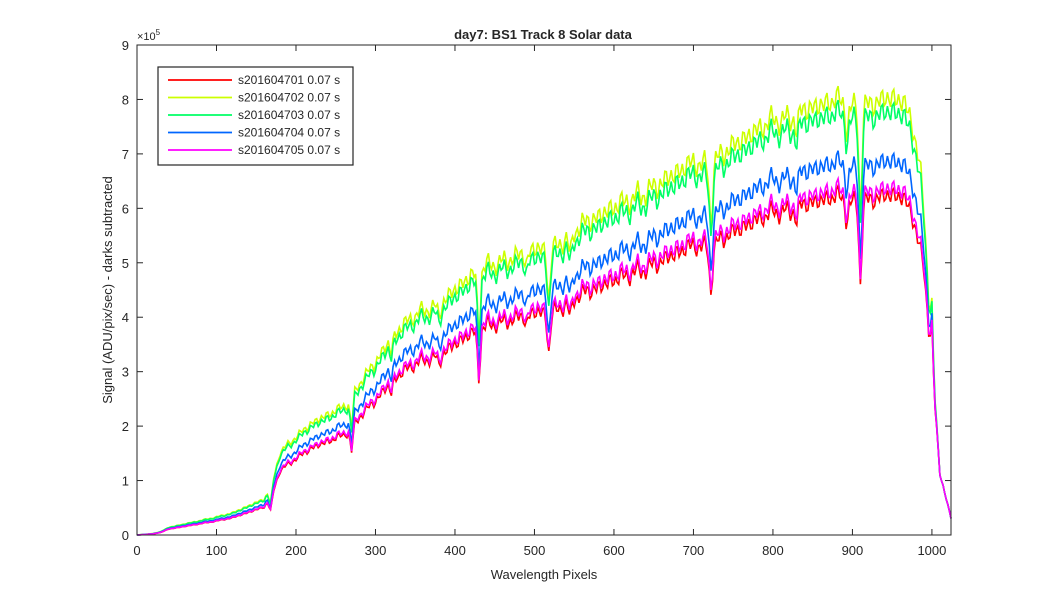  I want to click on legend-label: s201604704 0.07 s, so click(289, 133).